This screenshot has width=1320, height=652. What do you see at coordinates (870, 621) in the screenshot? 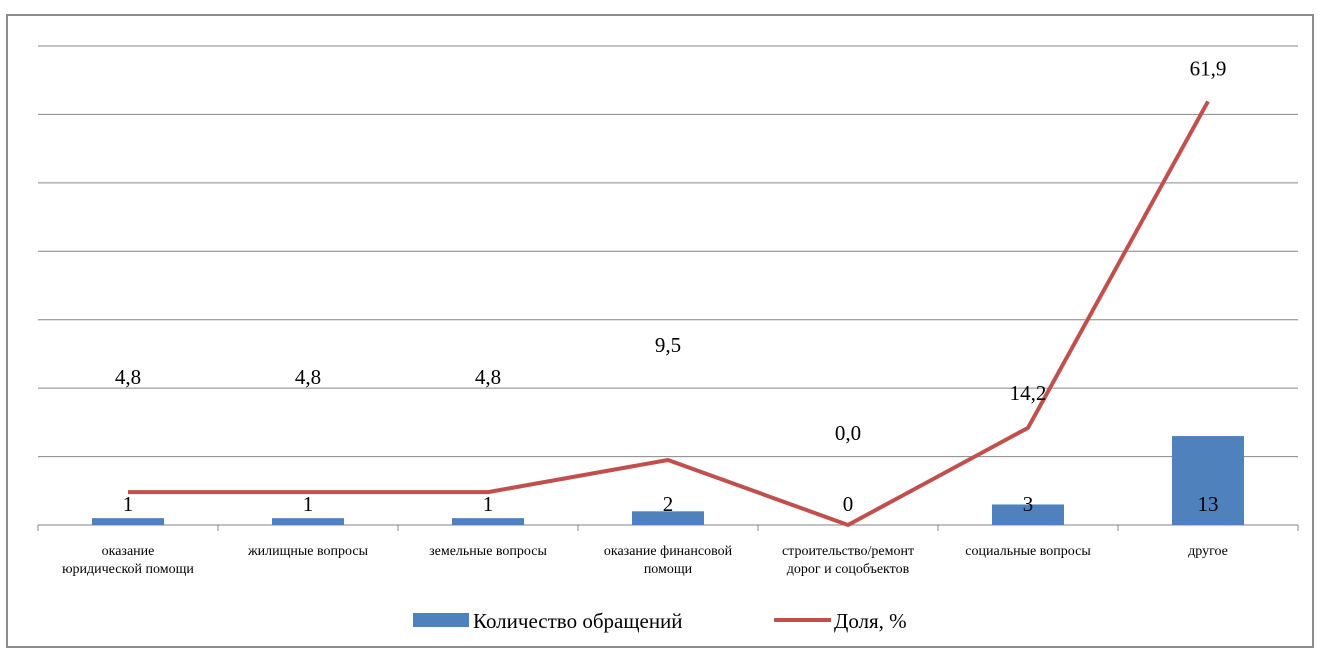
I see `legend-label-line: Доля, %` at bounding box center [870, 621].